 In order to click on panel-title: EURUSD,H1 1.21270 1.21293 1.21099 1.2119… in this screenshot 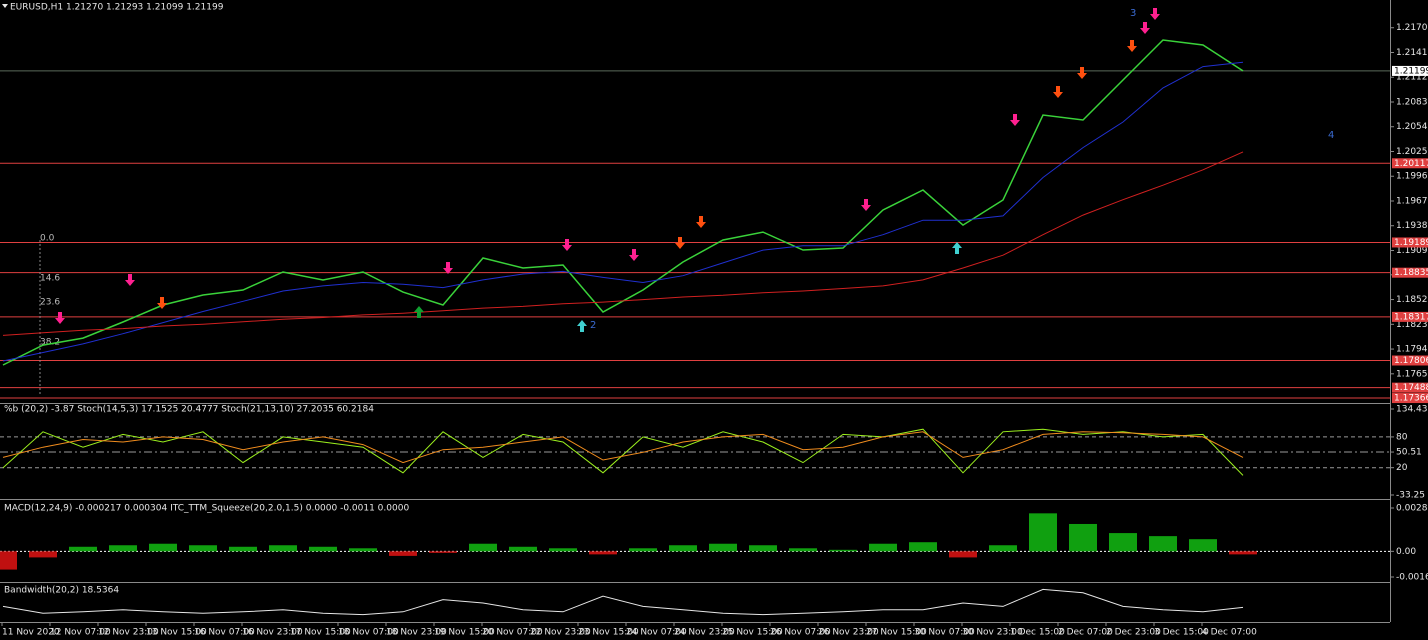, I will do `click(117, 8)`.